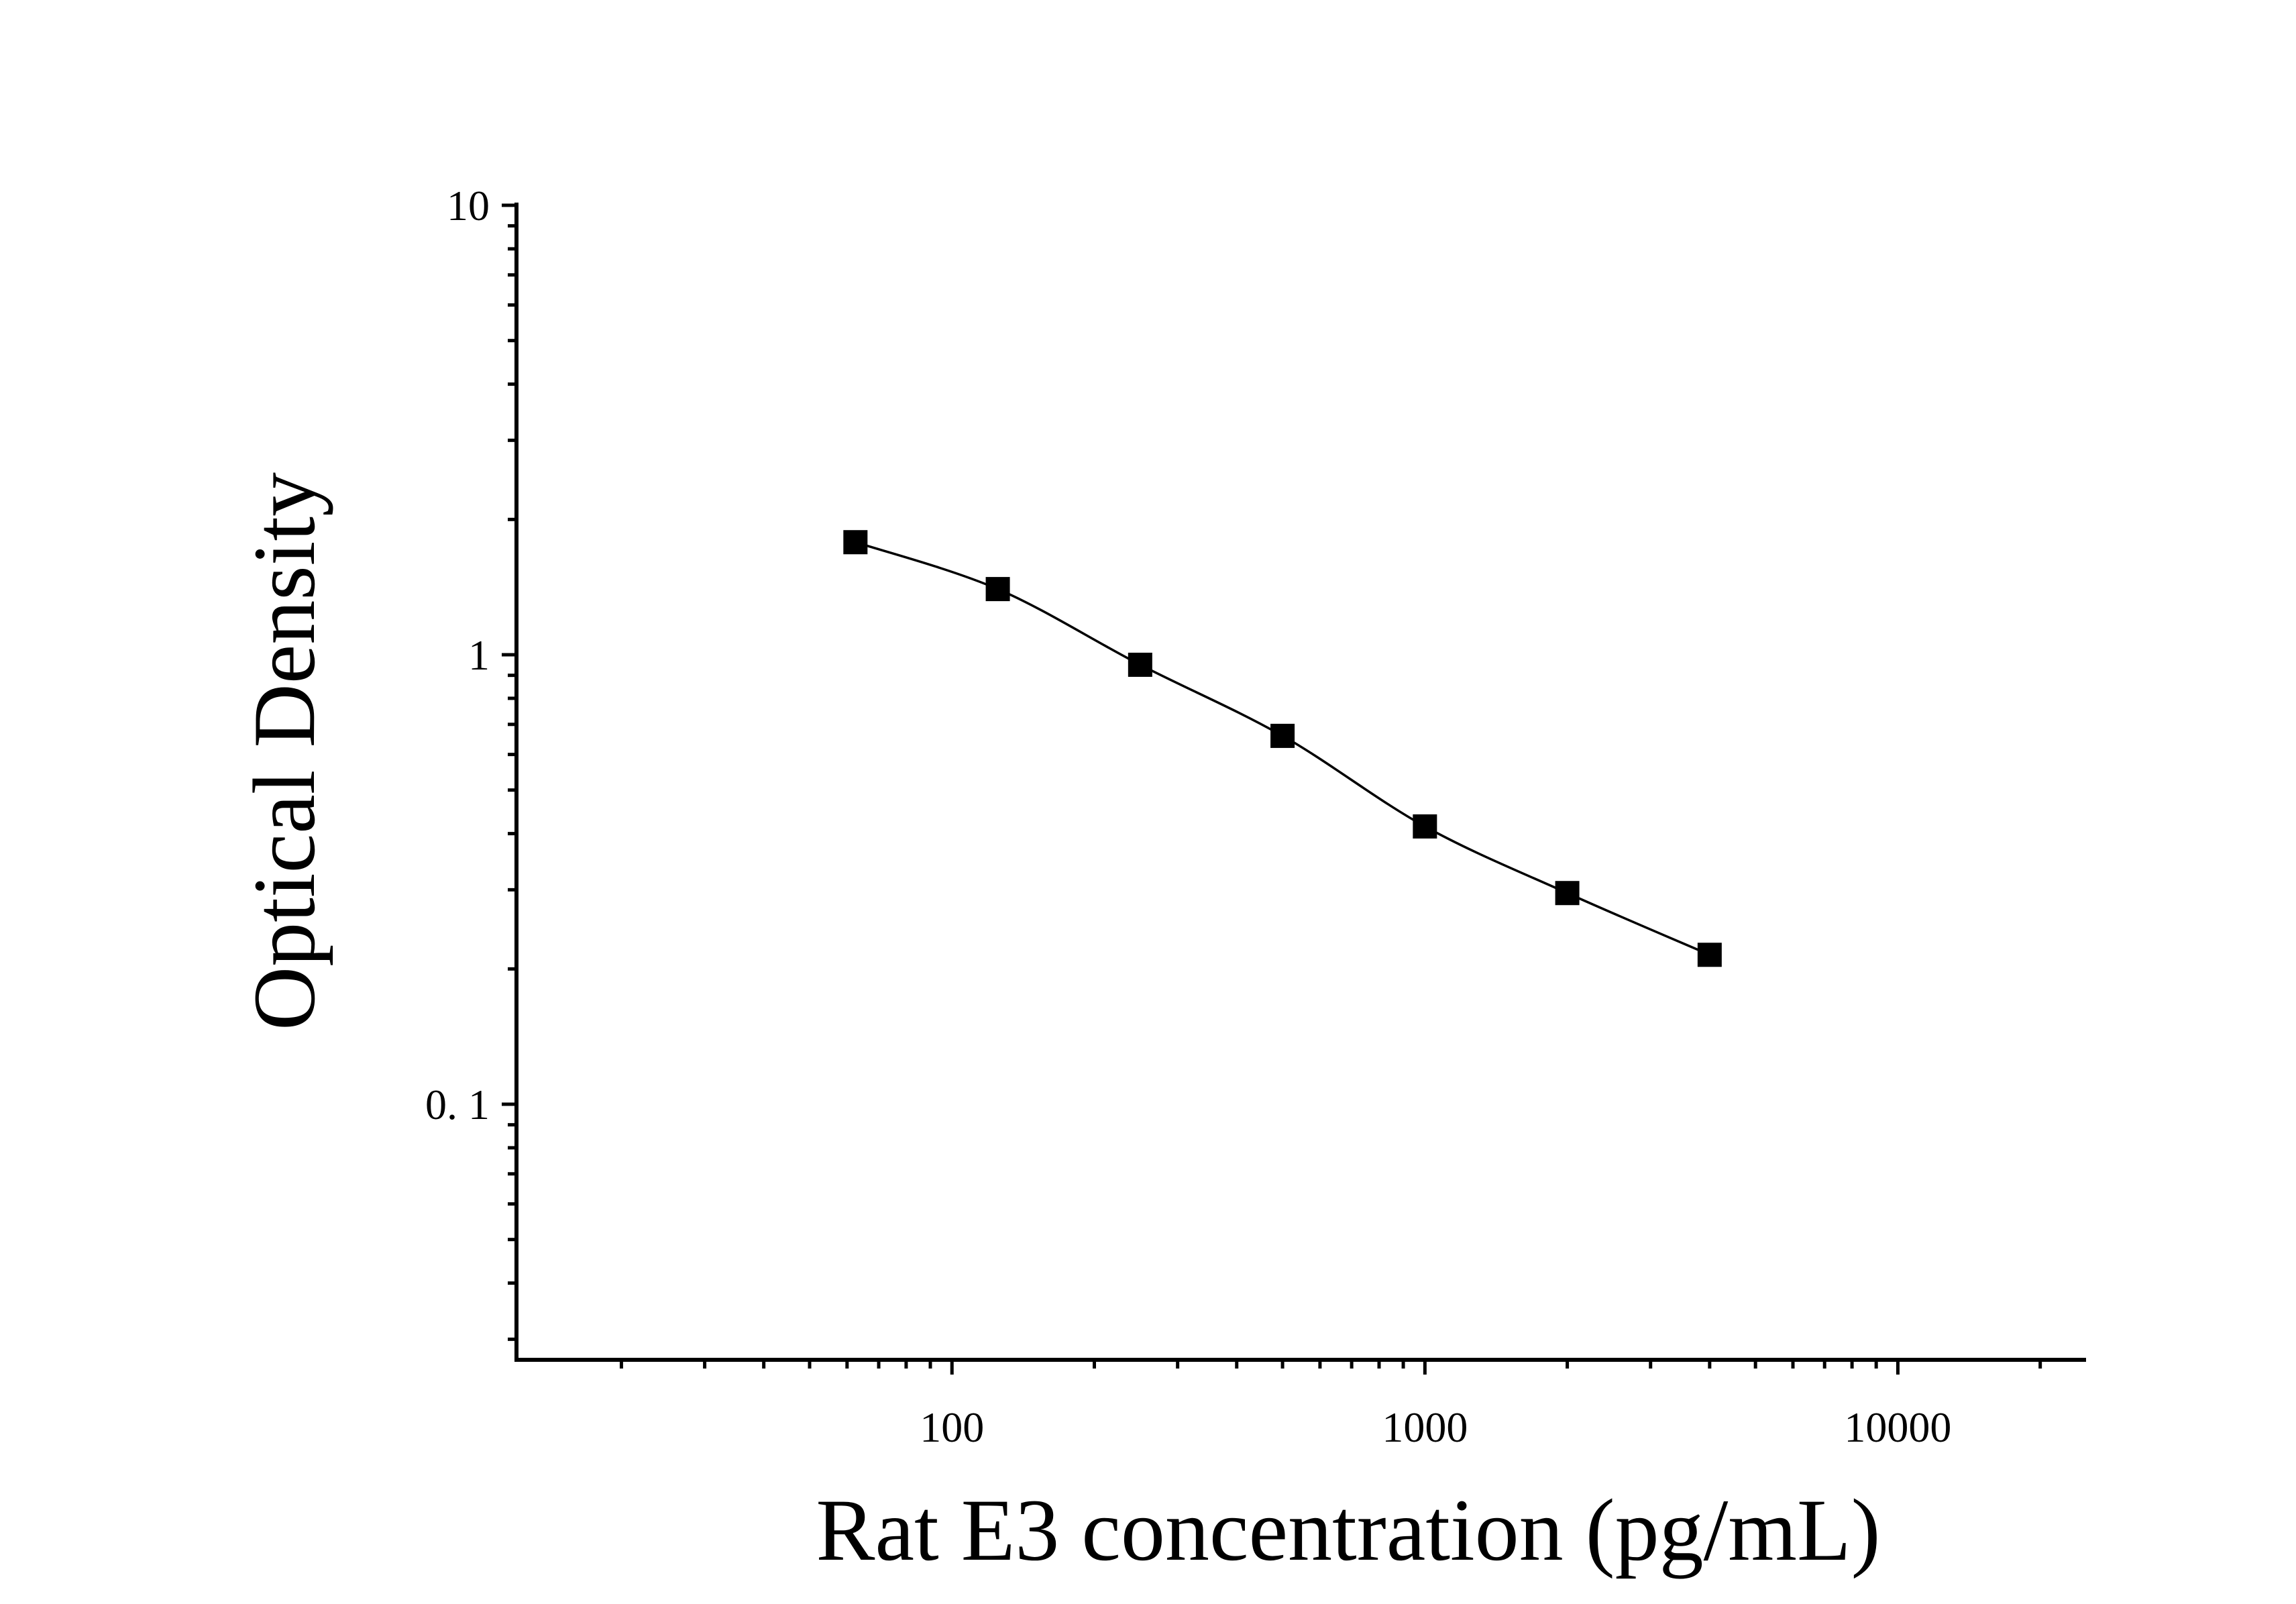  What do you see at coordinates (1897, 1427) in the screenshot?
I see `x-tick-label: 10000` at bounding box center [1897, 1427].